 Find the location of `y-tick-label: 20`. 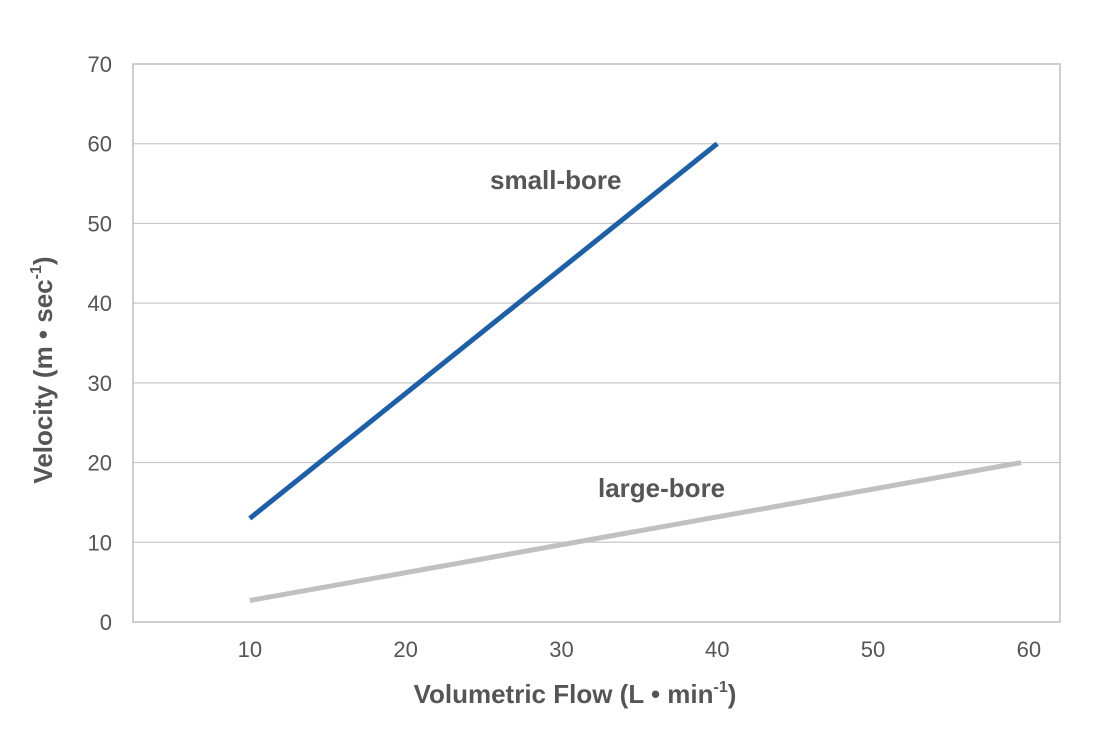

y-tick-label: 20 is located at coordinates (100, 463).